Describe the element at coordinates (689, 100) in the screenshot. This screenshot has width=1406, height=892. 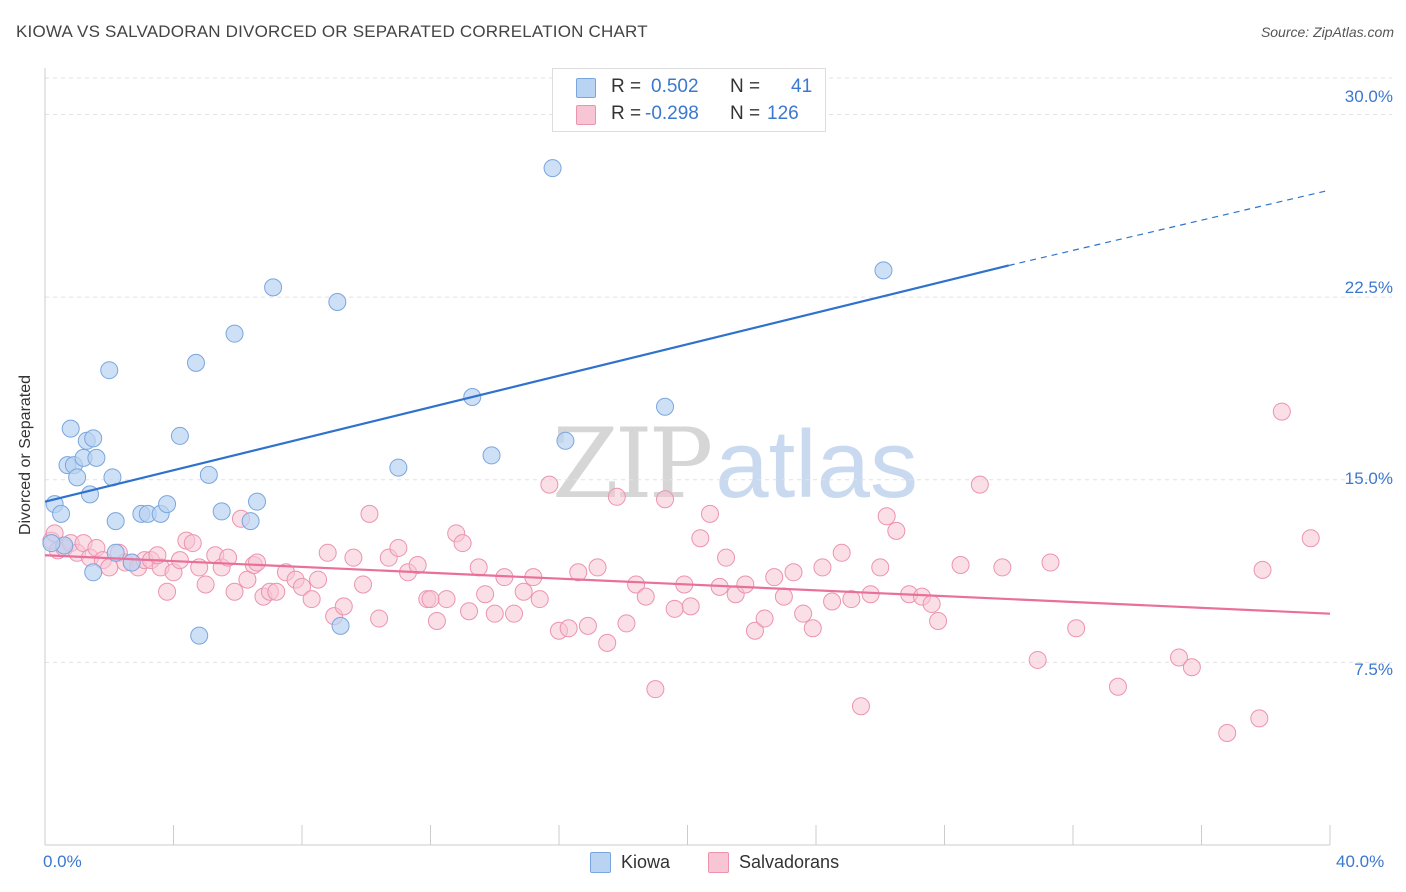
I see `correlation-legend: R = 0.502 N = 41 R = -0.298 N = 126` at that location.